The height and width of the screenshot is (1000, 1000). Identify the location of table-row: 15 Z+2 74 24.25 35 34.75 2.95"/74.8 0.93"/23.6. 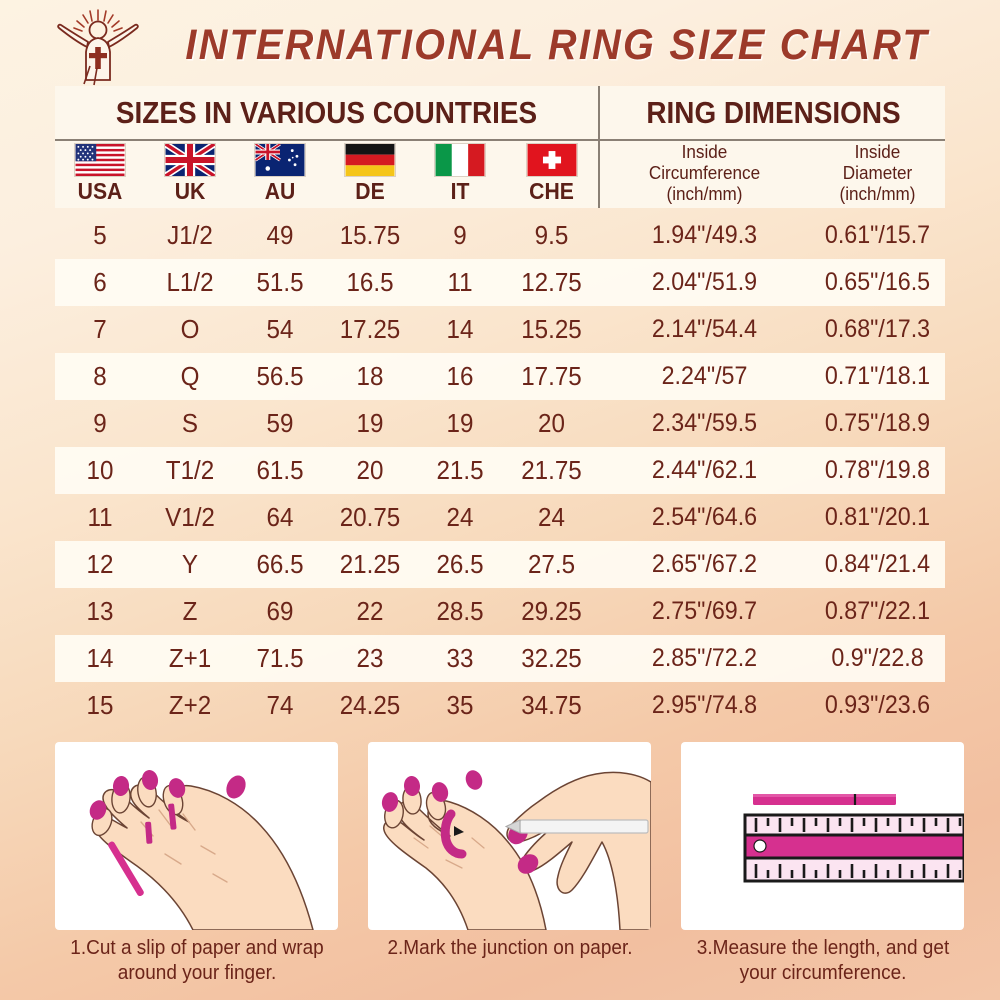
(500, 705).